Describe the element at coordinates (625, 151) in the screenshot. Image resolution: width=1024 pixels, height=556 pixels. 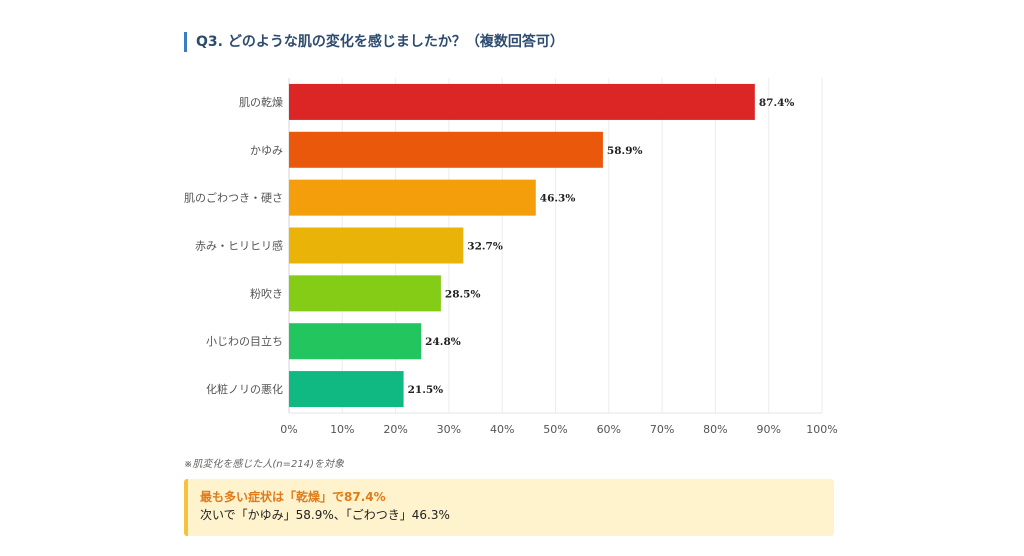
I see `value-label: 58.9%` at that location.